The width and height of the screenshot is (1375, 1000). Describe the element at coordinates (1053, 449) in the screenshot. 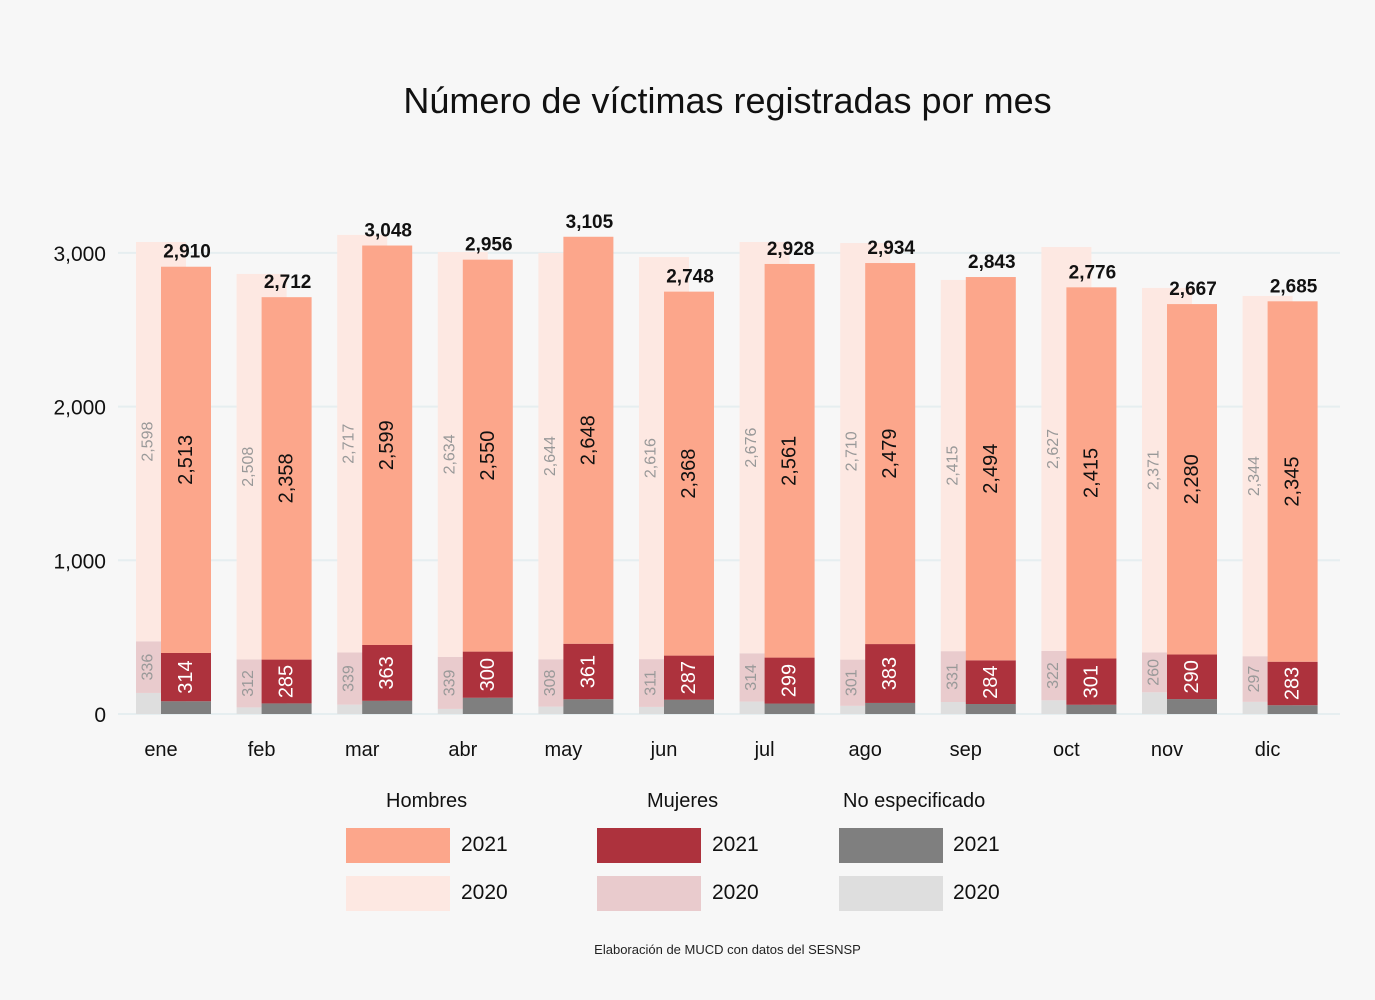

I see `data-label-2020: 2,627` at that location.